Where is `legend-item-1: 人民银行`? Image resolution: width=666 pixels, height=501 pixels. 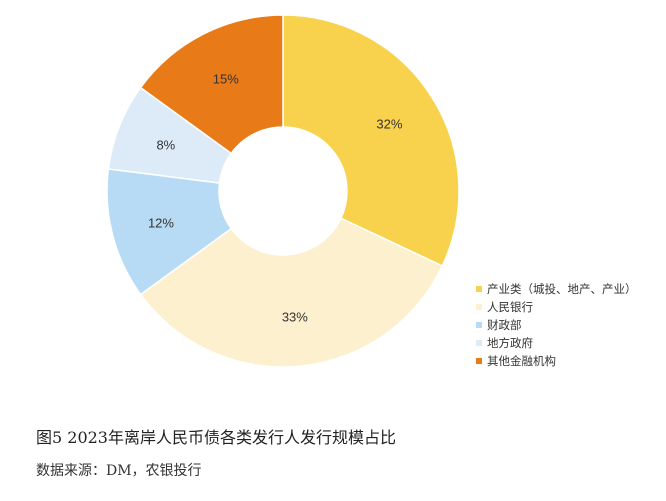
legend-item-1: 人民银行 is located at coordinates (556, 307).